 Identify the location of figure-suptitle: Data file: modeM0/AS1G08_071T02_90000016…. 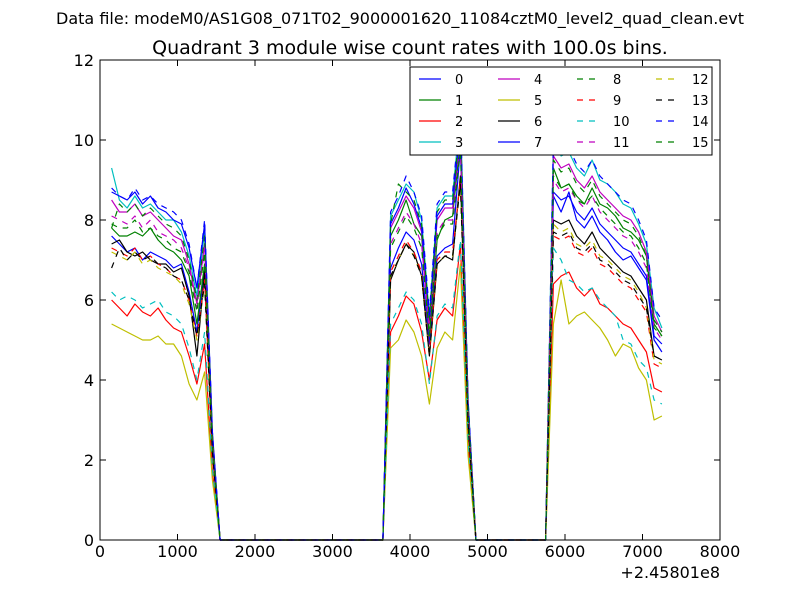
(400, 19).